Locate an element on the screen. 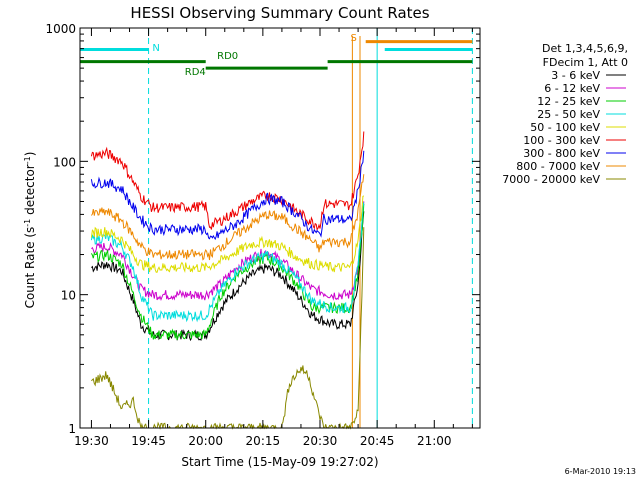  legend-entry: 50 - 100 keV is located at coordinates (565, 127).